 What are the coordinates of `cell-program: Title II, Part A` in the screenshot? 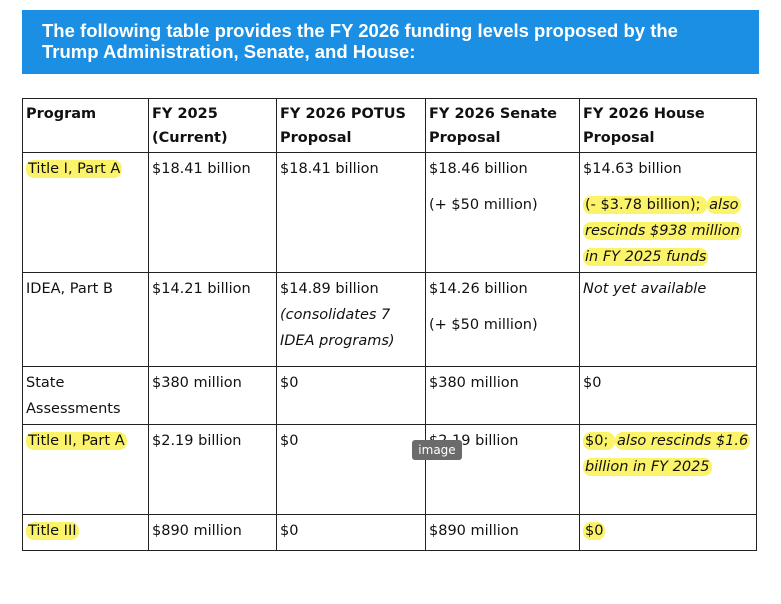 It's located at (85, 469).